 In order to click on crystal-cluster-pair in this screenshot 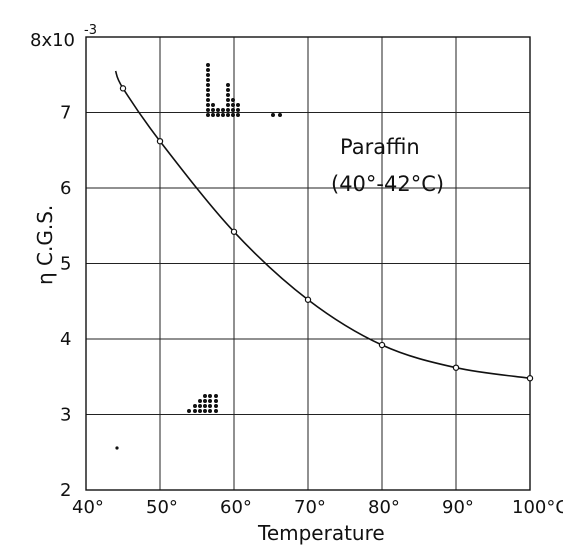, I will do `click(276, 115)`.